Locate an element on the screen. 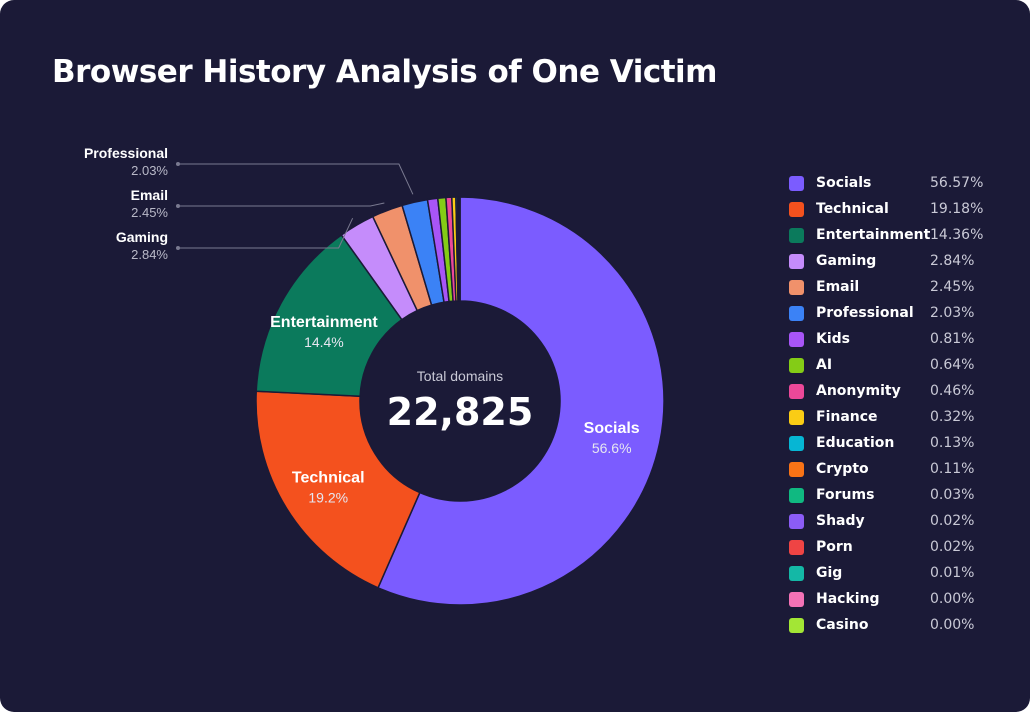 The height and width of the screenshot is (712, 1030). center-total: 22,825 is located at coordinates (460, 412).